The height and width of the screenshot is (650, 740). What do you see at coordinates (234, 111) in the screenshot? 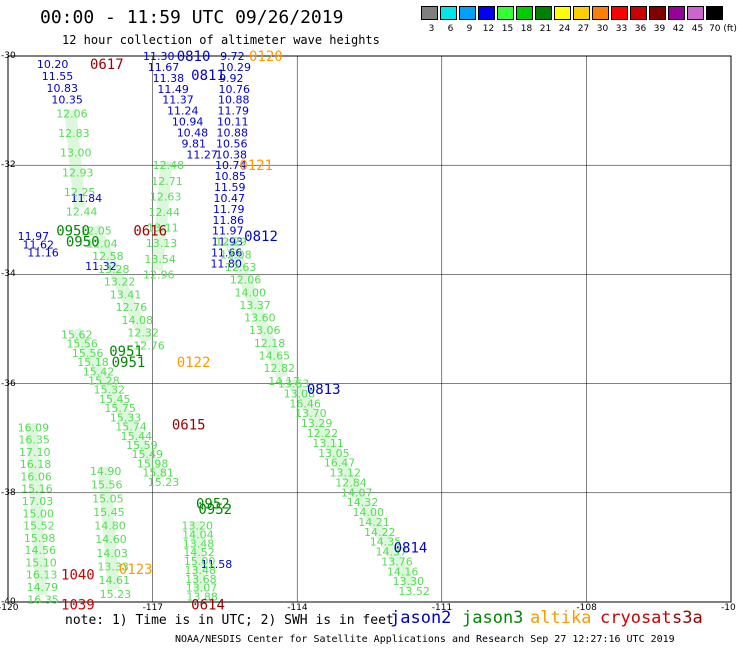
I see `swh-value: 11.79` at bounding box center [234, 111].